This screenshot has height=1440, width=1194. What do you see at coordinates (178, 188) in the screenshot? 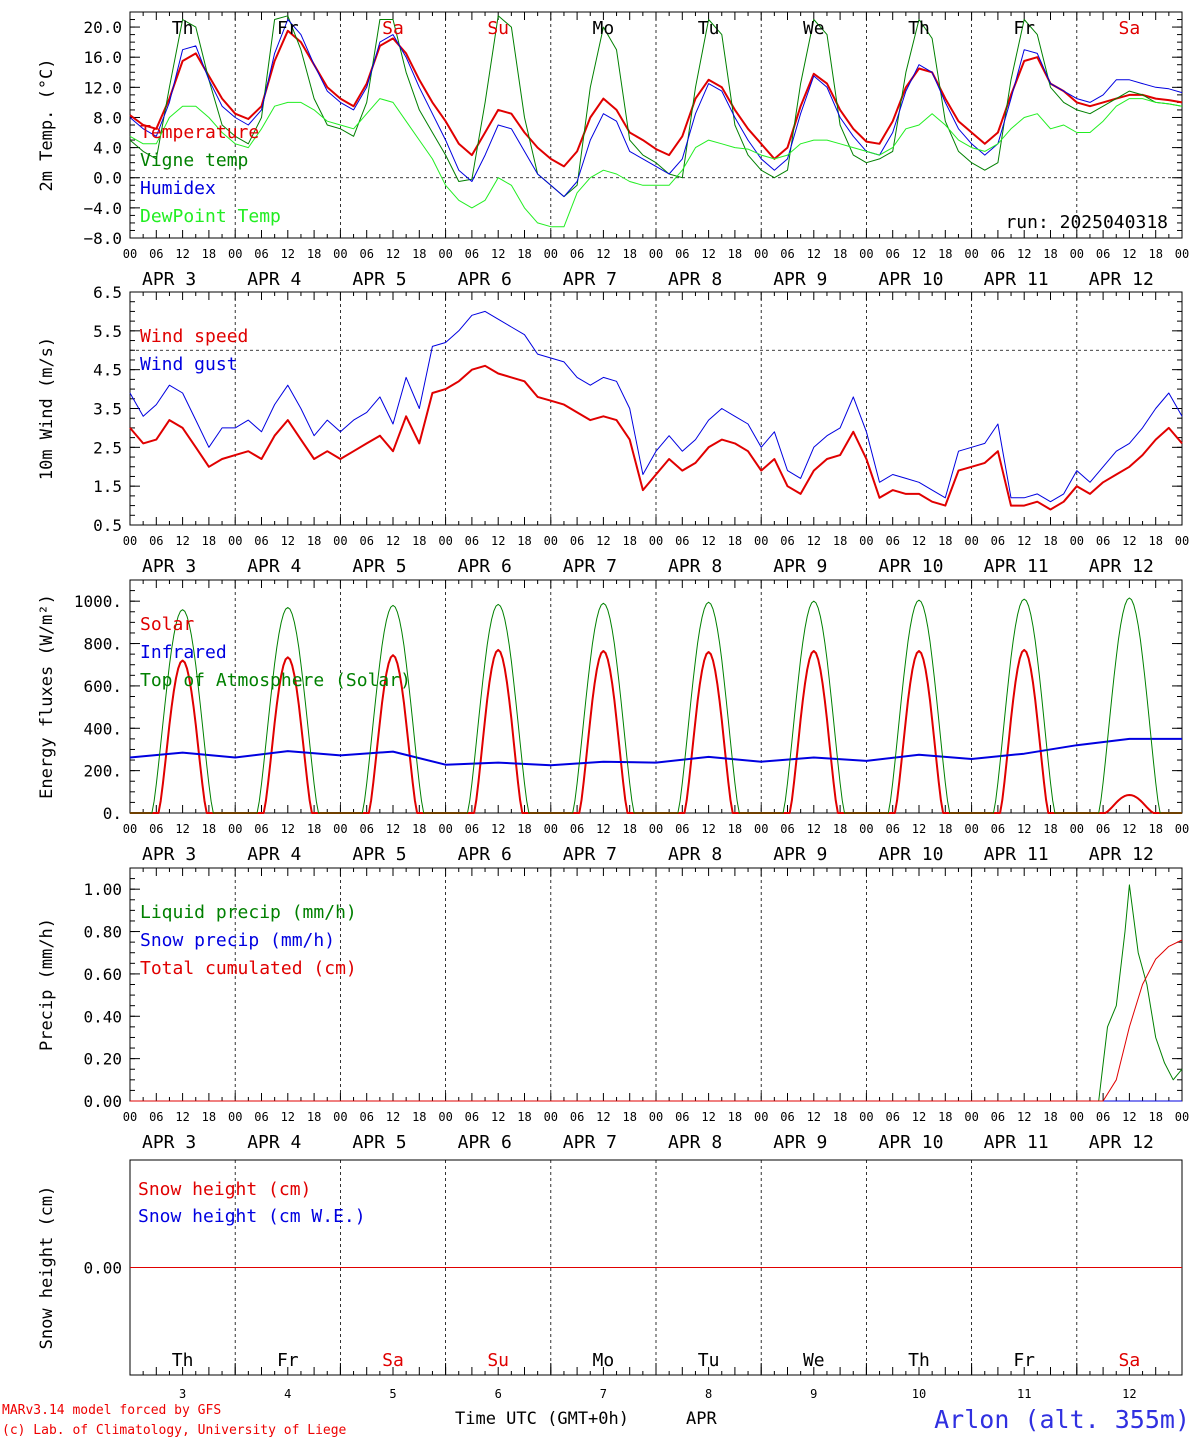
I see `legend-item: Humidex` at bounding box center [178, 188].